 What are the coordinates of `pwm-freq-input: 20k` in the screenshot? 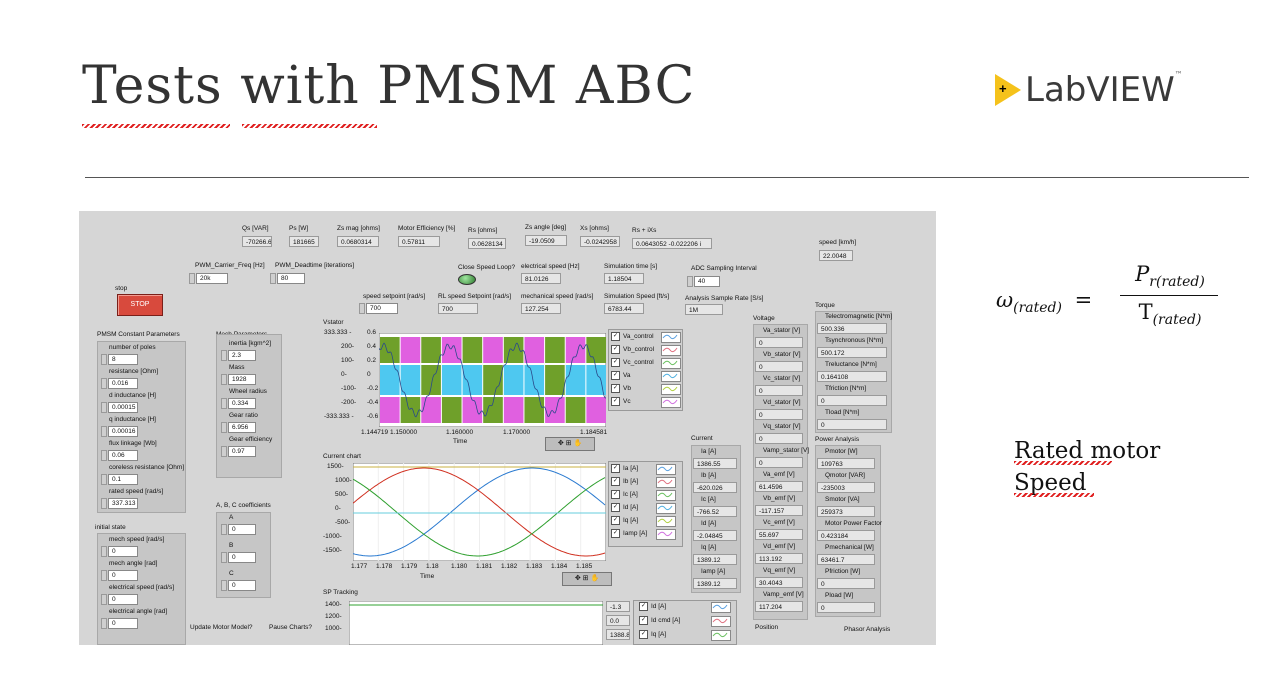 It's located at (212, 278).